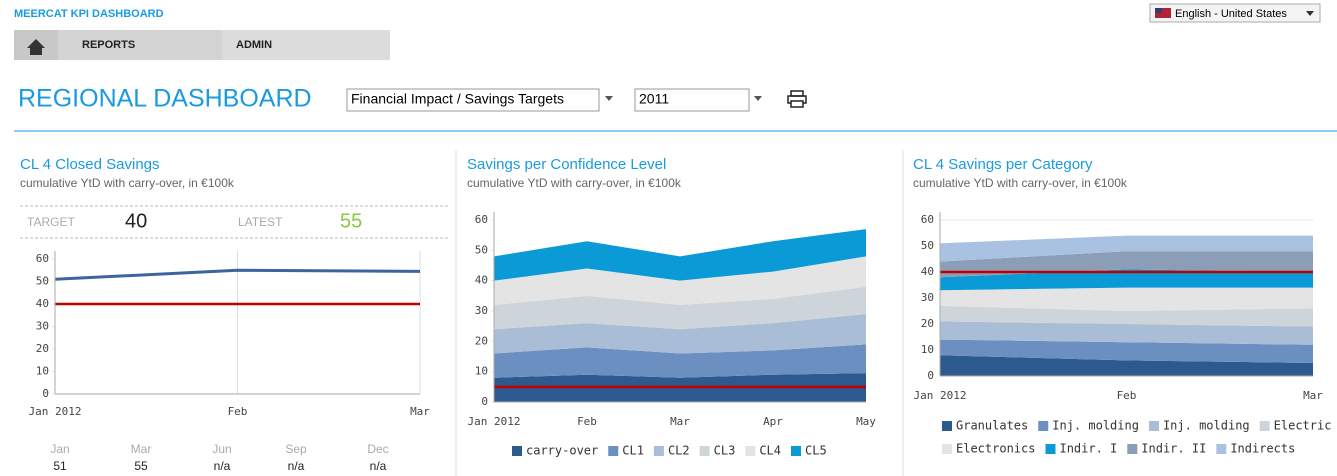 The image size is (1337, 476). What do you see at coordinates (36, 47) in the screenshot?
I see `home-icon` at bounding box center [36, 47].